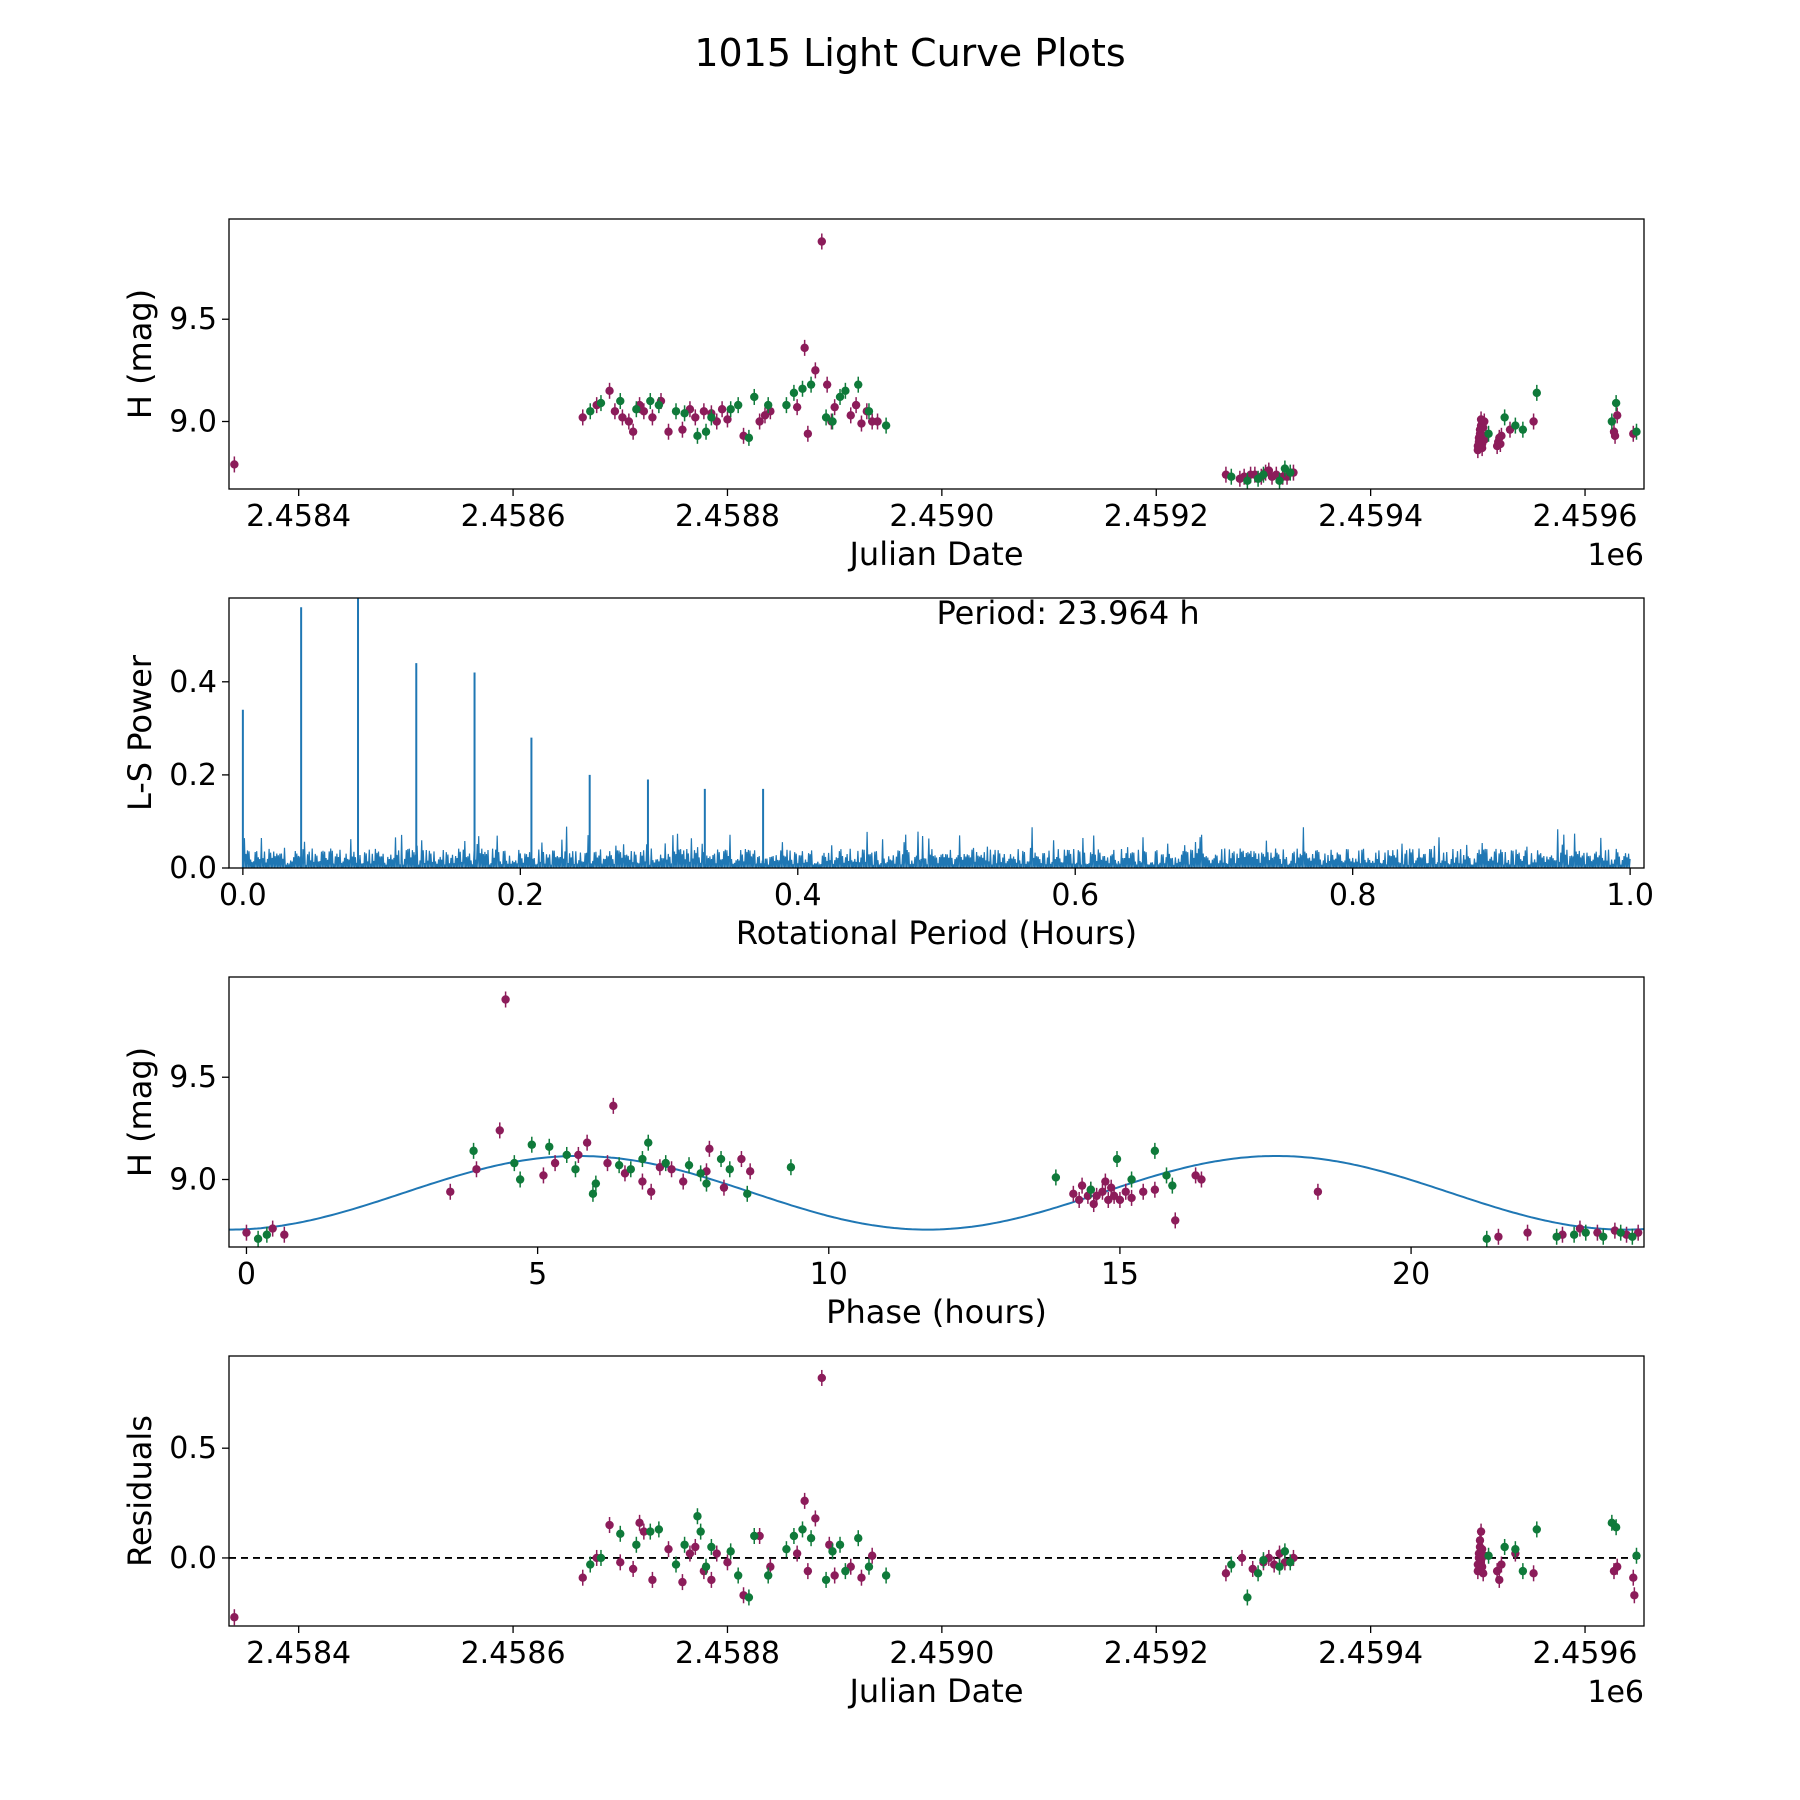 This screenshot has width=1800, height=1800. Describe the element at coordinates (936, 1193) in the screenshot. I see `fit-curve` at that location.